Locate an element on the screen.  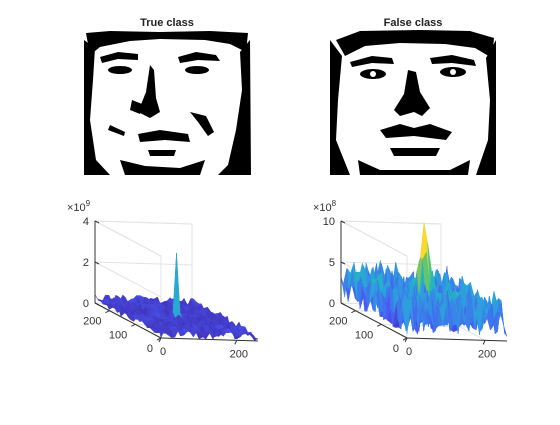
exponent-power: 8 is located at coordinates (334, 203).